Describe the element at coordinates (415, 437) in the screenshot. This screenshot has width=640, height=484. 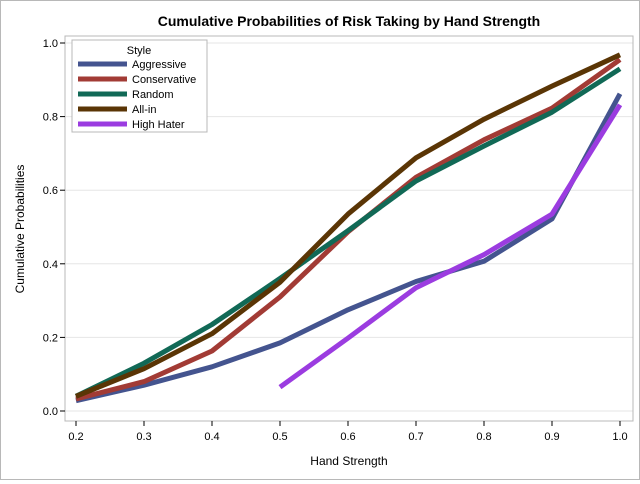
I see `x-tick-label-5: 0.7` at that location.